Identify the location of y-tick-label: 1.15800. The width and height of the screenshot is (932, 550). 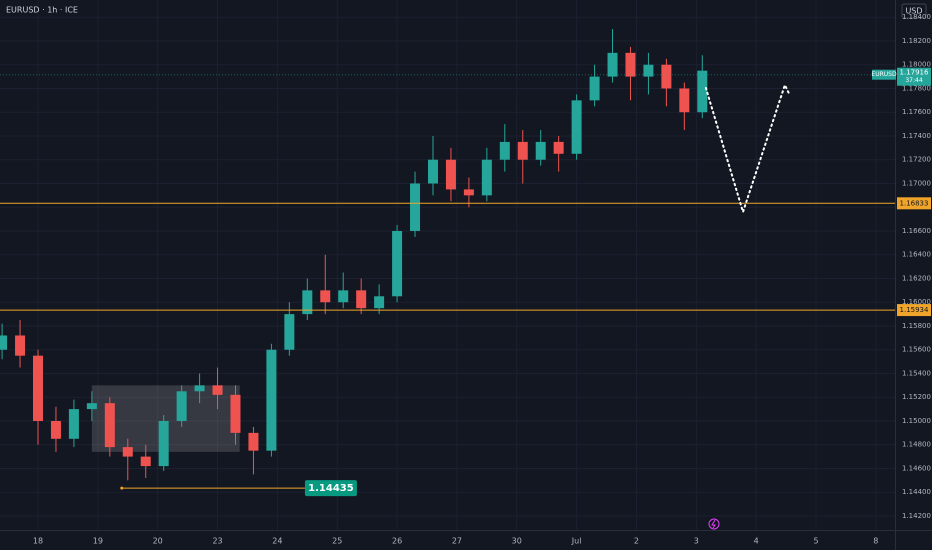
(916, 326).